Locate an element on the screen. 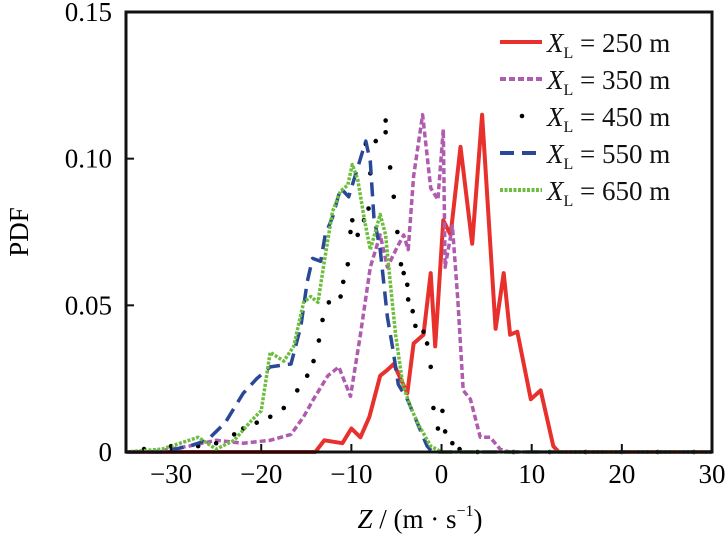 This screenshot has height=536, width=728. legend-label: XL = 550 m is located at coordinates (608, 156).